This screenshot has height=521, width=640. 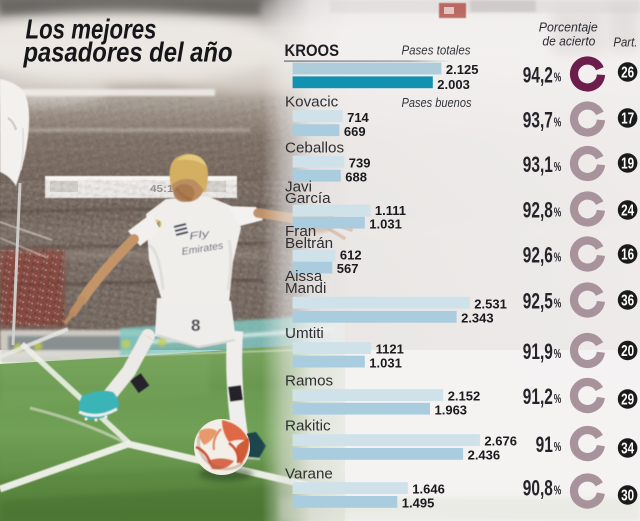 I want to click on svg-text: Rakitic, so click(x=308, y=426).